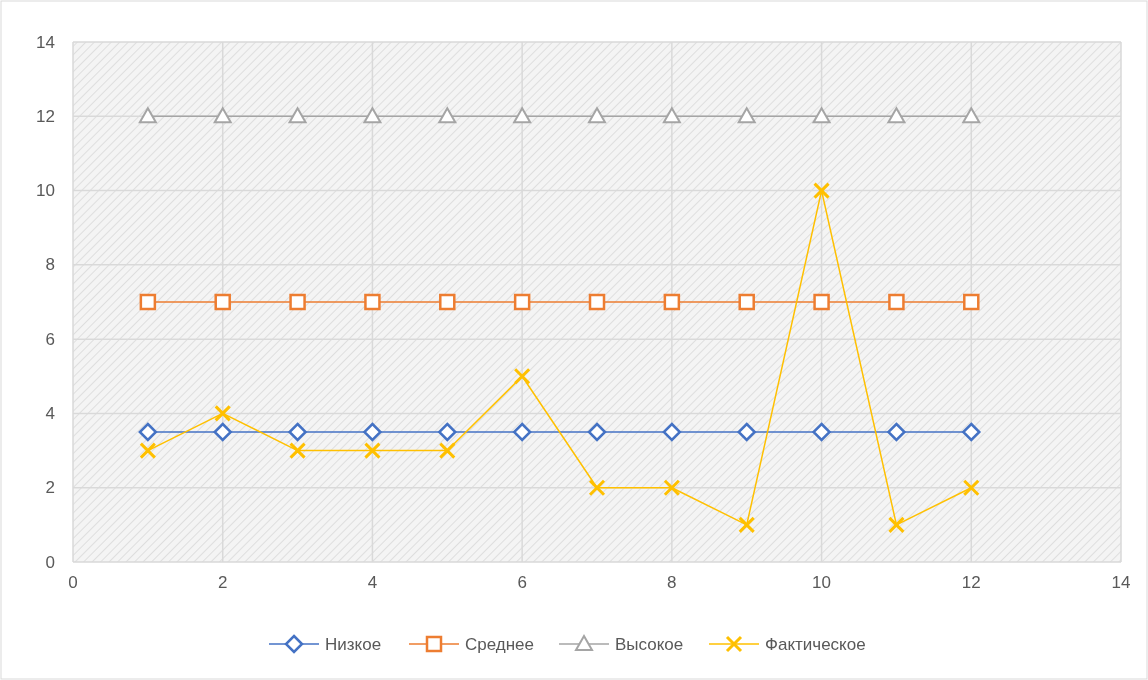  What do you see at coordinates (73, 582) in the screenshot?
I see `x-tick-label: 0` at bounding box center [73, 582].